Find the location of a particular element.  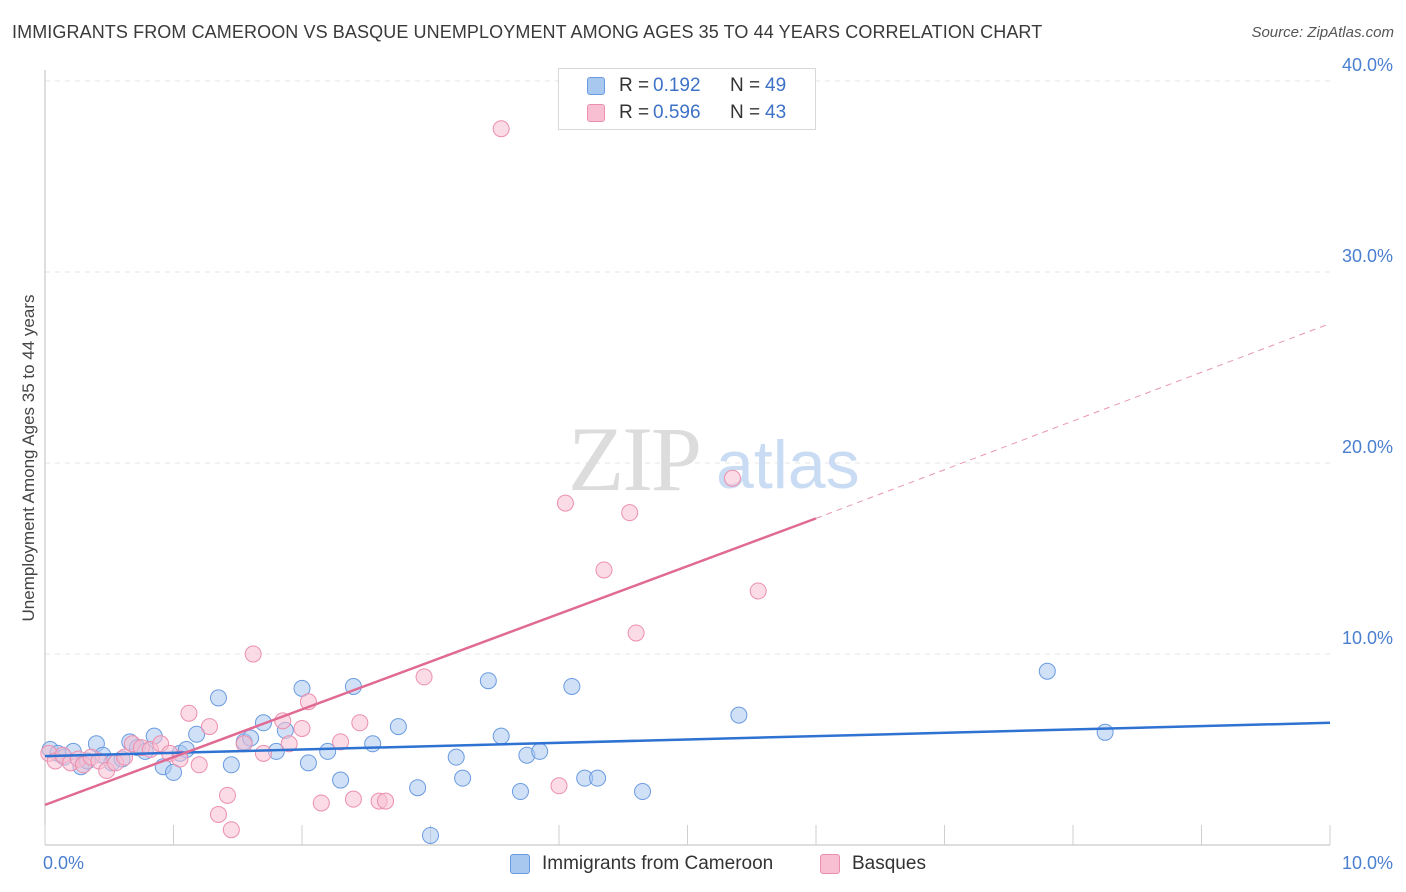

y-axis-label: Unemployment Among Ages 35 to 44 years is located at coordinates (28, 458).